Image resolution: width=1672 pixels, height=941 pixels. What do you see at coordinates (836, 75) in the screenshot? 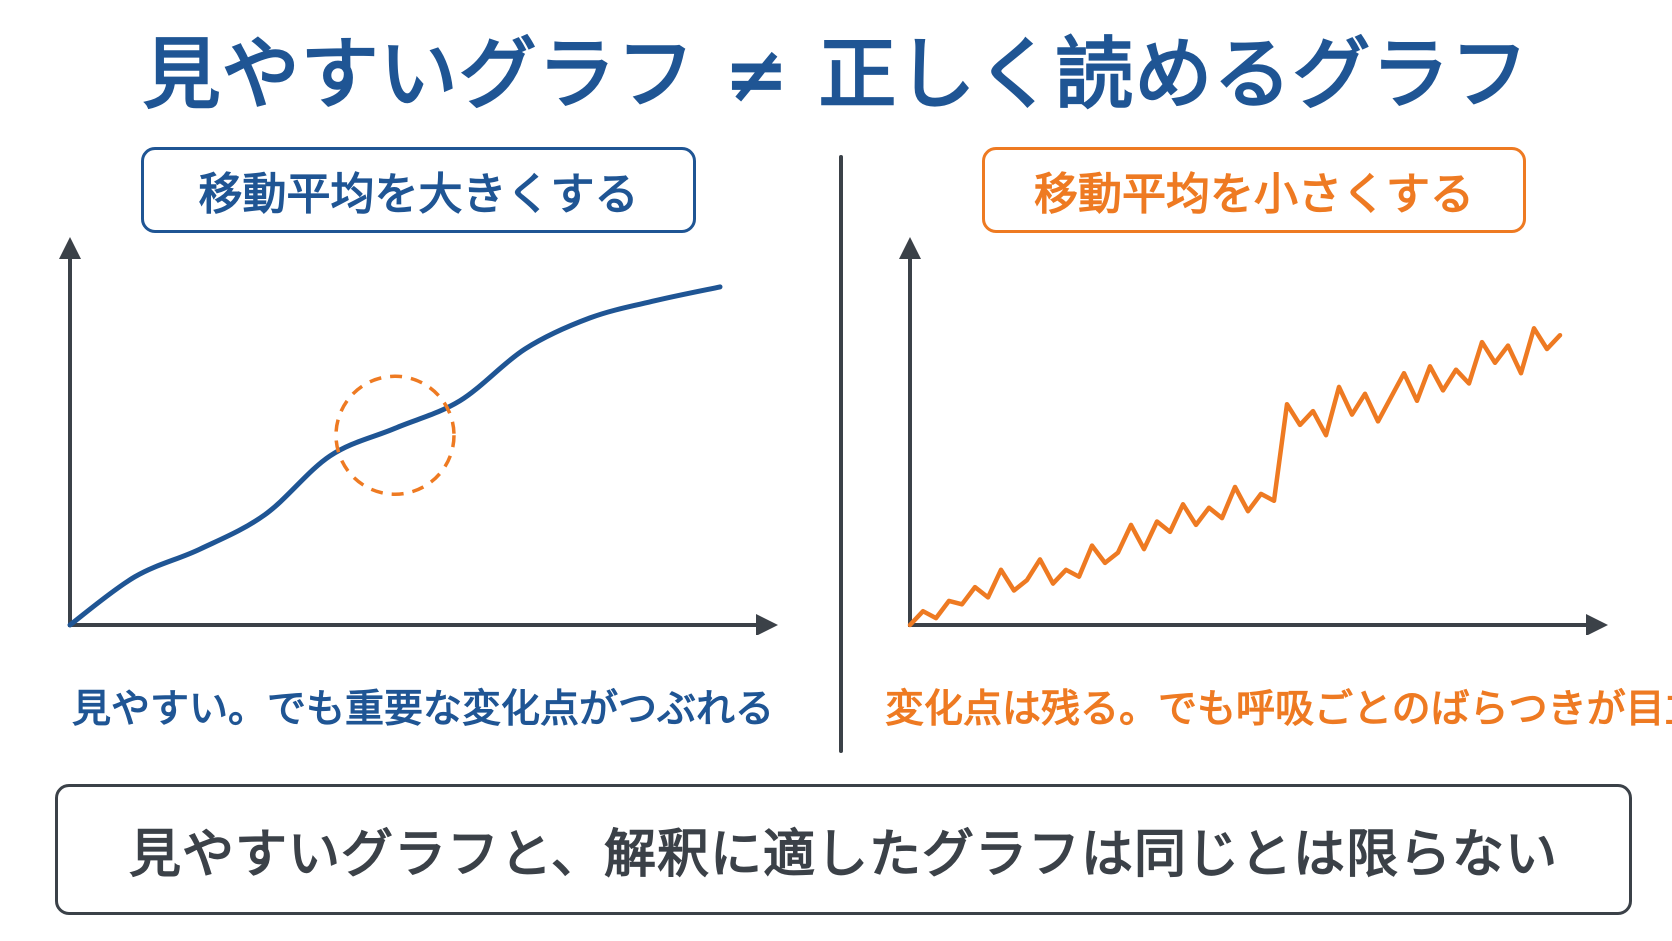
I see `page-title: 見やすいグラフ ≠ 正しく読めるグラフ` at bounding box center [836, 75].